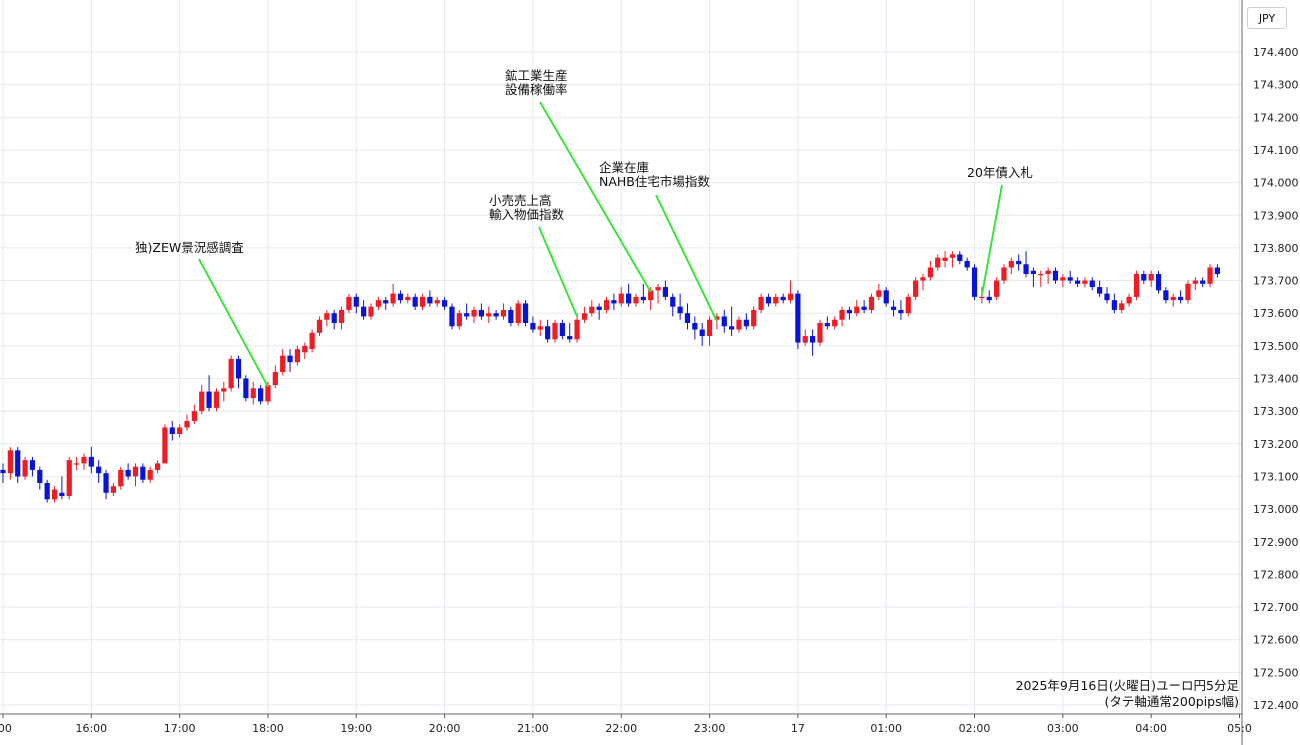 Image resolution: width=1300 pixels, height=745 pixels. I want to click on price-tick-label: 173.500, so click(1276, 346).